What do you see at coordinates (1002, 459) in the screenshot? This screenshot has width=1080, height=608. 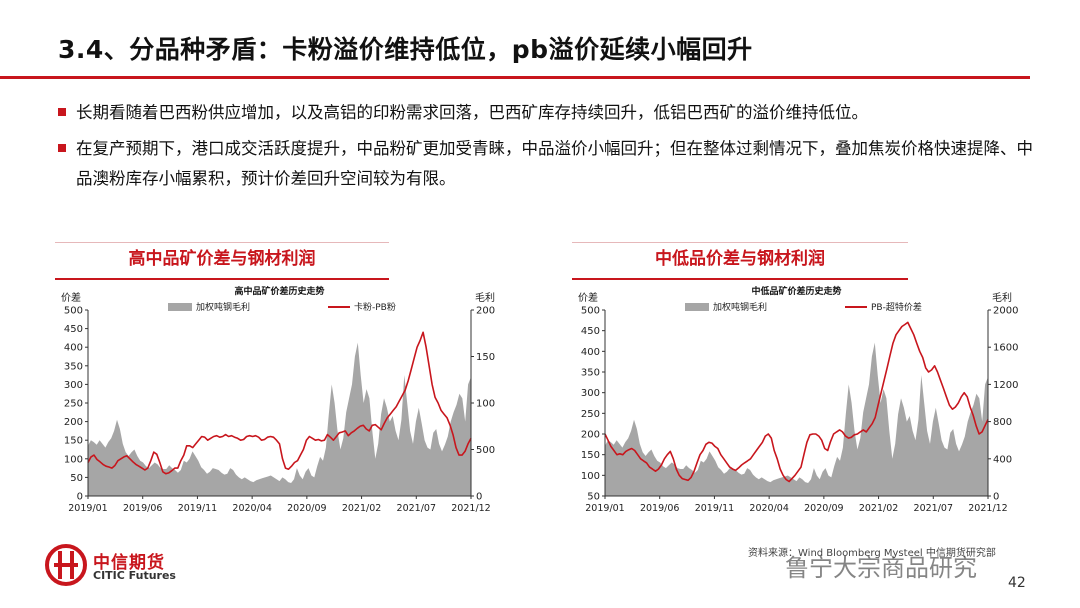 I see `y-right-tick-label: 400` at bounding box center [1002, 459].